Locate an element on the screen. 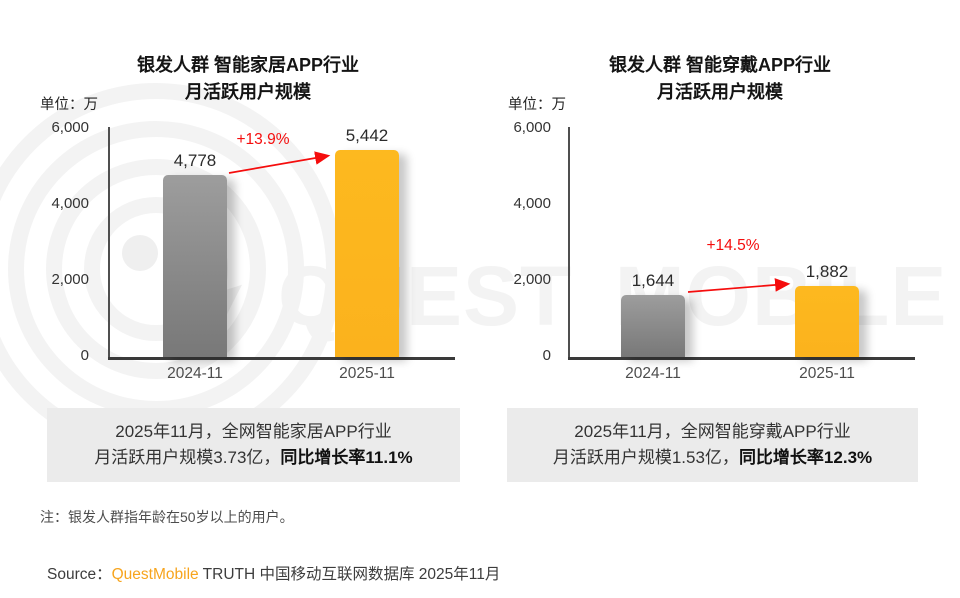 The image size is (960, 598). chart-title-line1: 银发人群 智能家居APP行业 is located at coordinates (247, 65).